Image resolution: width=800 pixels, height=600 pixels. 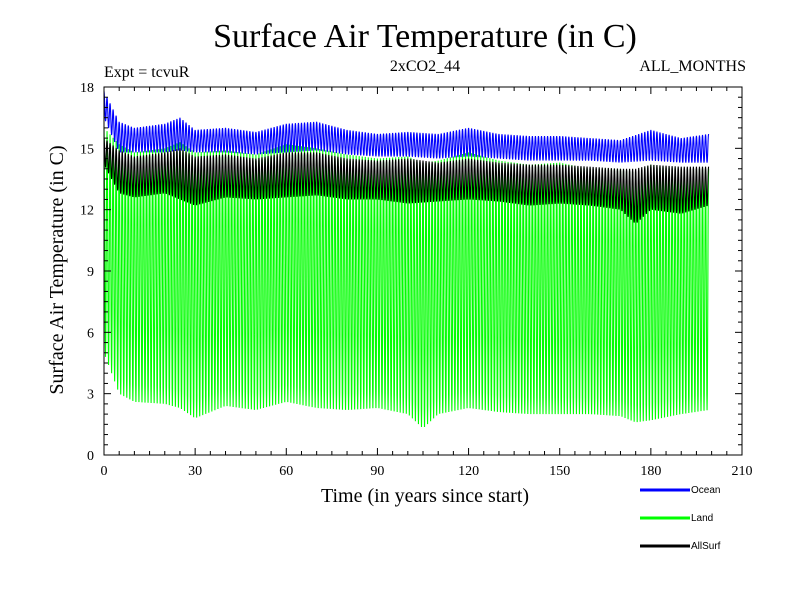 What do you see at coordinates (90, 456) in the screenshot?
I see `y-tick-label: 0` at bounding box center [90, 456].